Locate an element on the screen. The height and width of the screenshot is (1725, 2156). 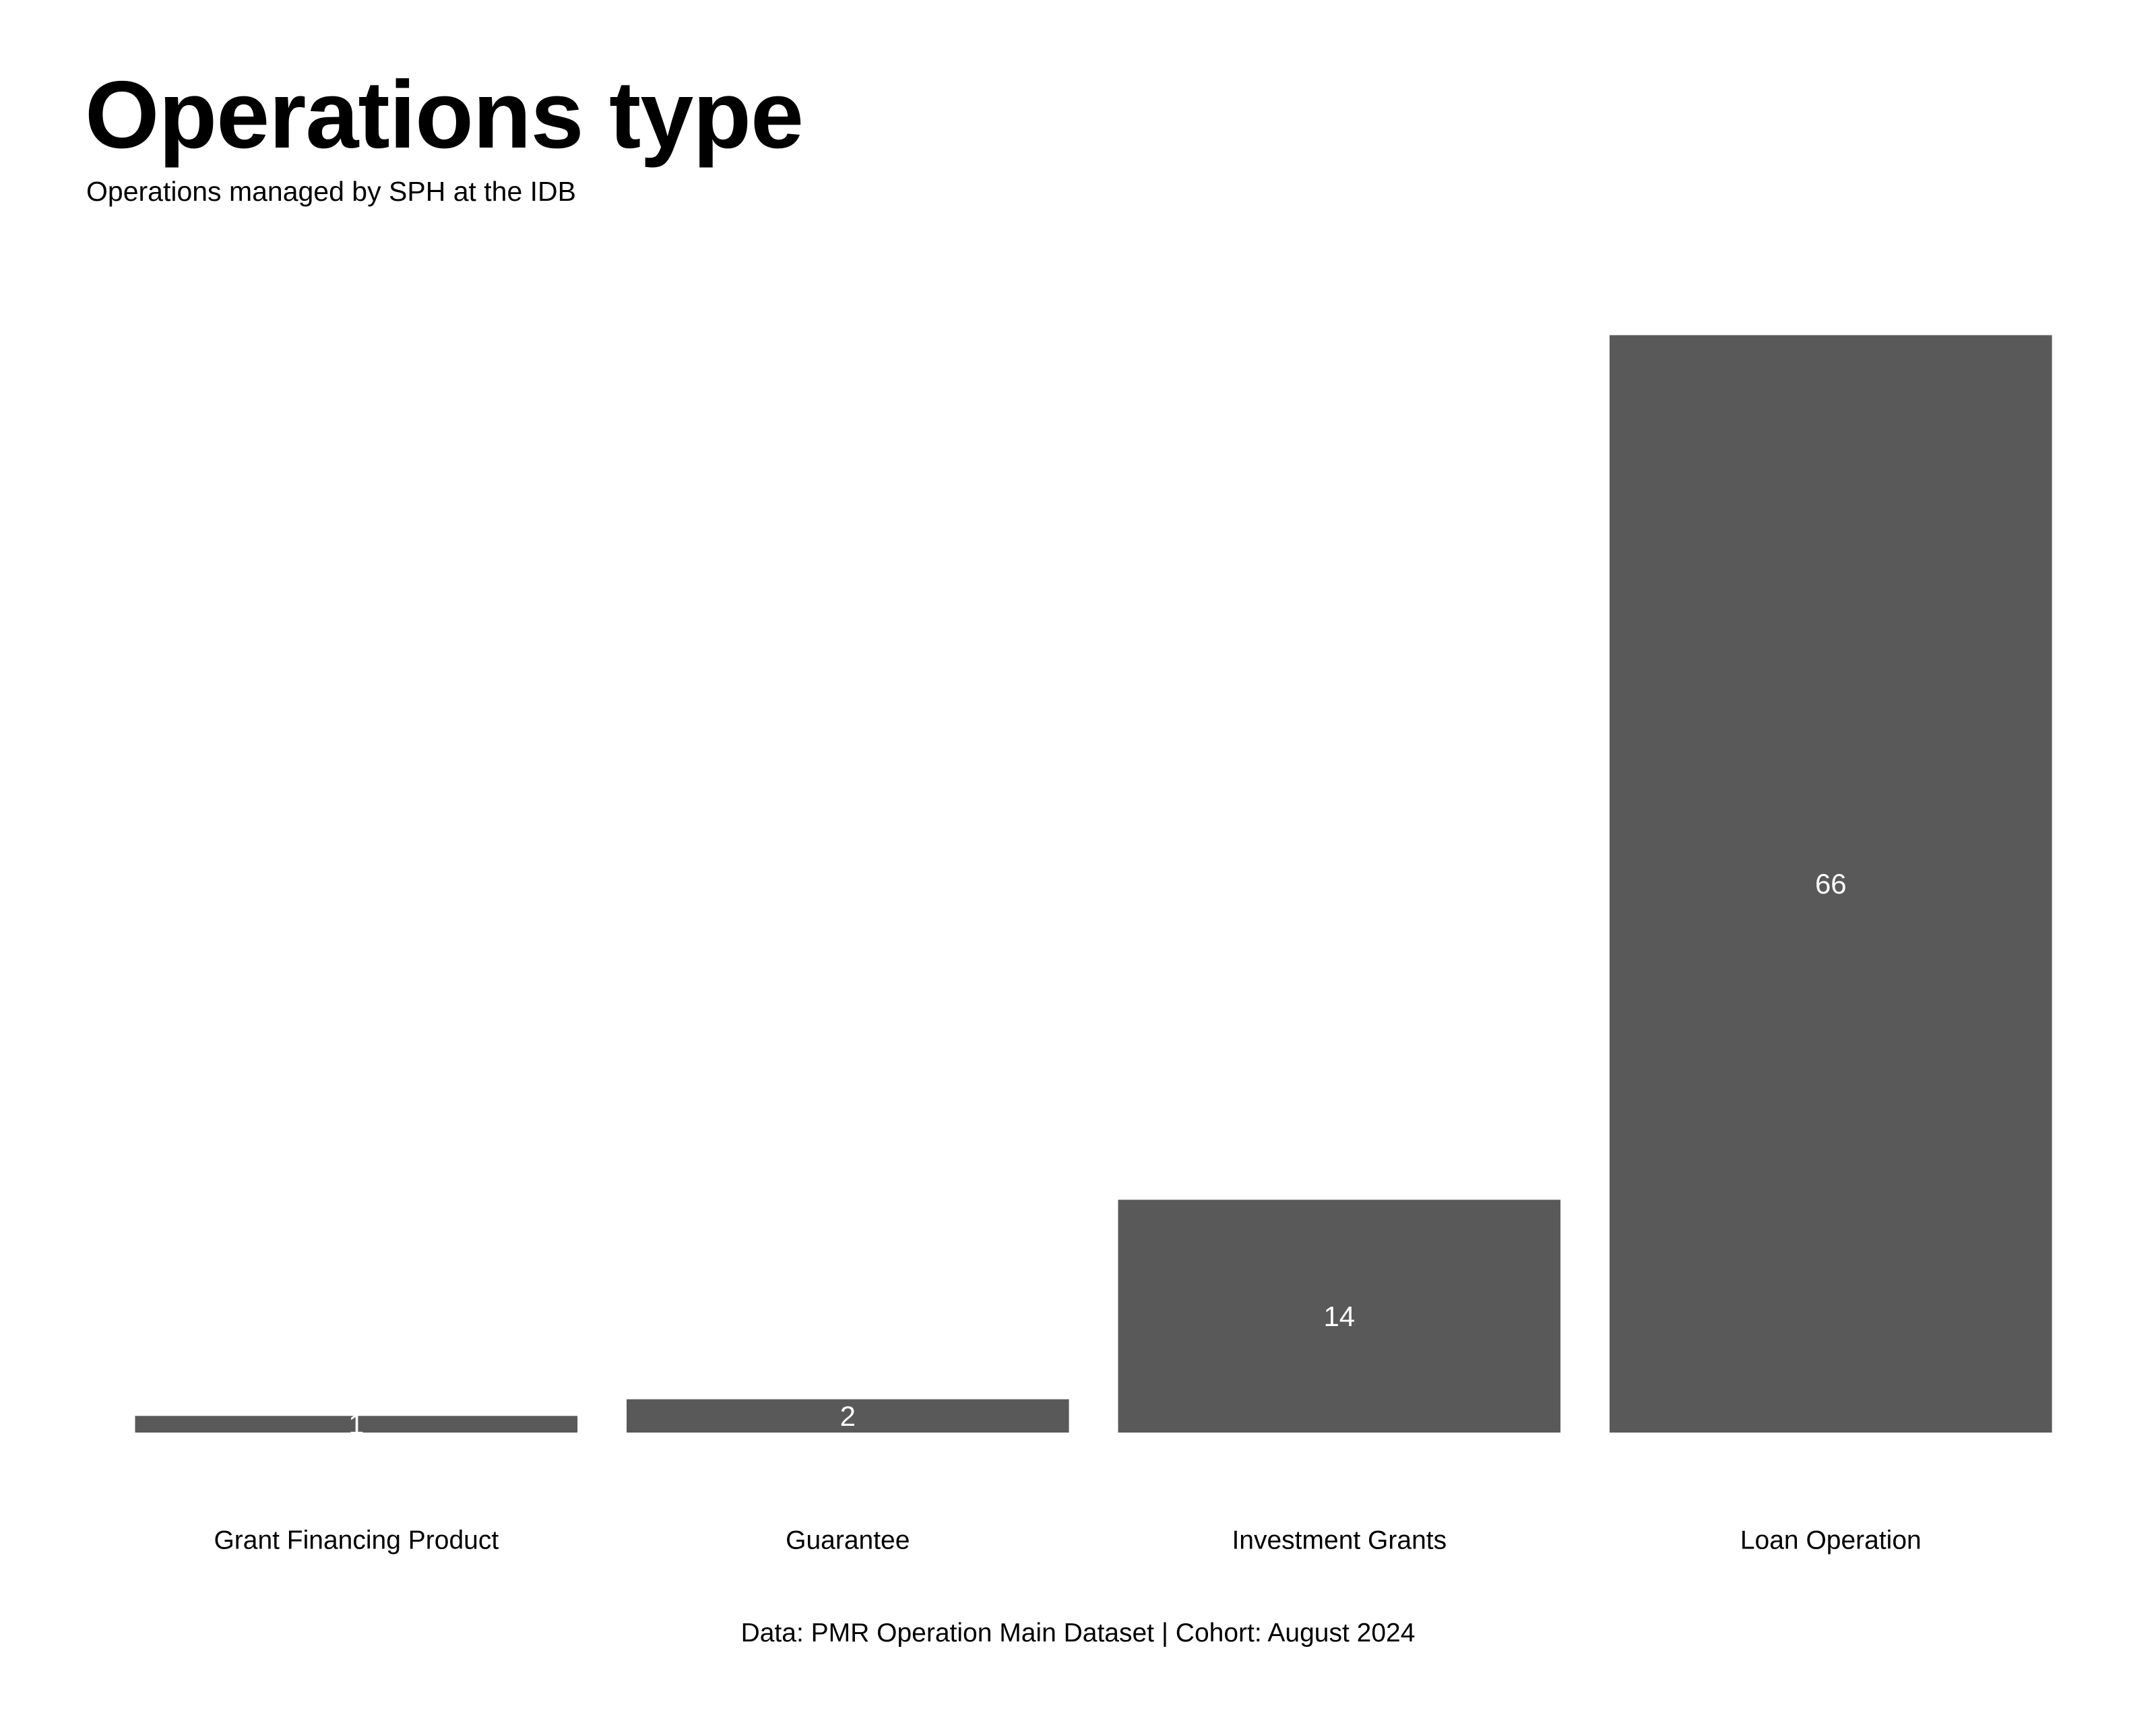
x-tick-label: Guarantee is located at coordinates (848, 1540).